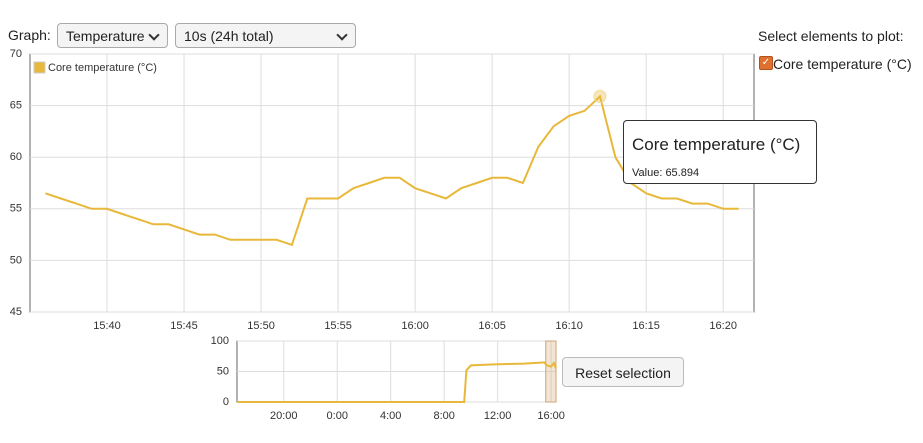 The width and height of the screenshot is (923, 443). Describe the element at coordinates (220, 341) in the screenshot. I see `y-tick-label: 100` at that location.